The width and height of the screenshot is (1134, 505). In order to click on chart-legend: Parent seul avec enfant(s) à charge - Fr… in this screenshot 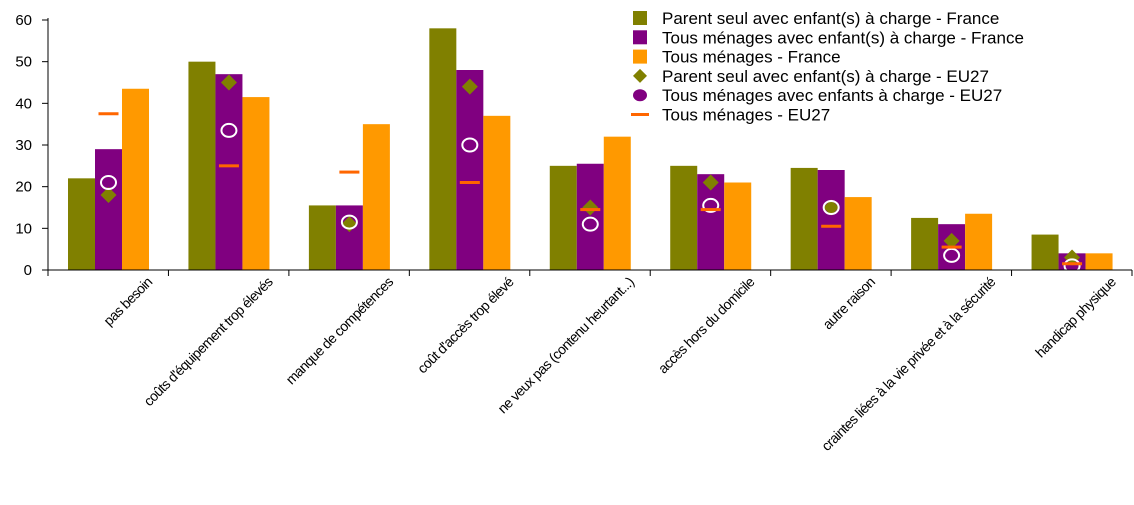, I will do `click(827, 67)`.